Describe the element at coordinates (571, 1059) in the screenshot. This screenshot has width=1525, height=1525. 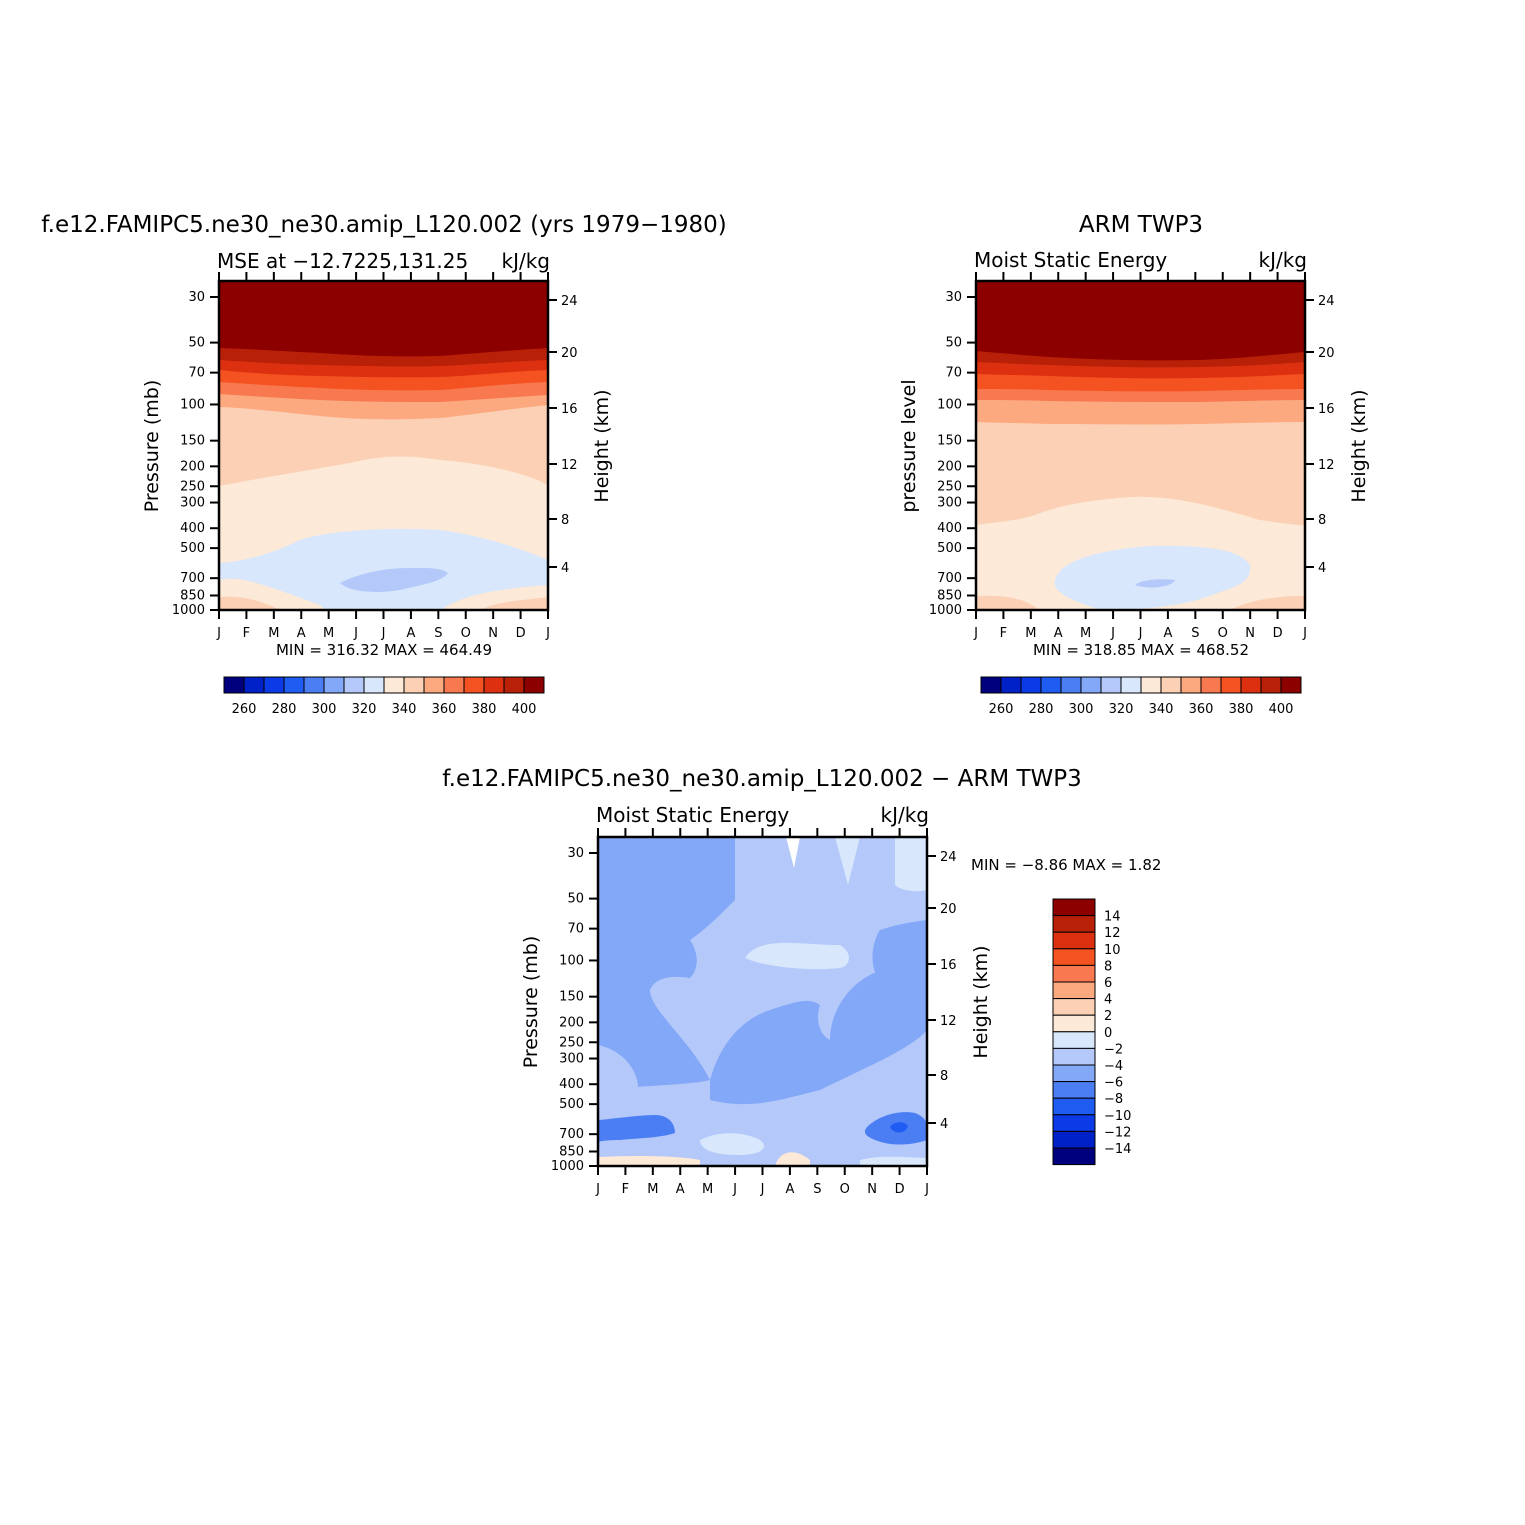
I see `diff-ytick-label: 300` at that location.